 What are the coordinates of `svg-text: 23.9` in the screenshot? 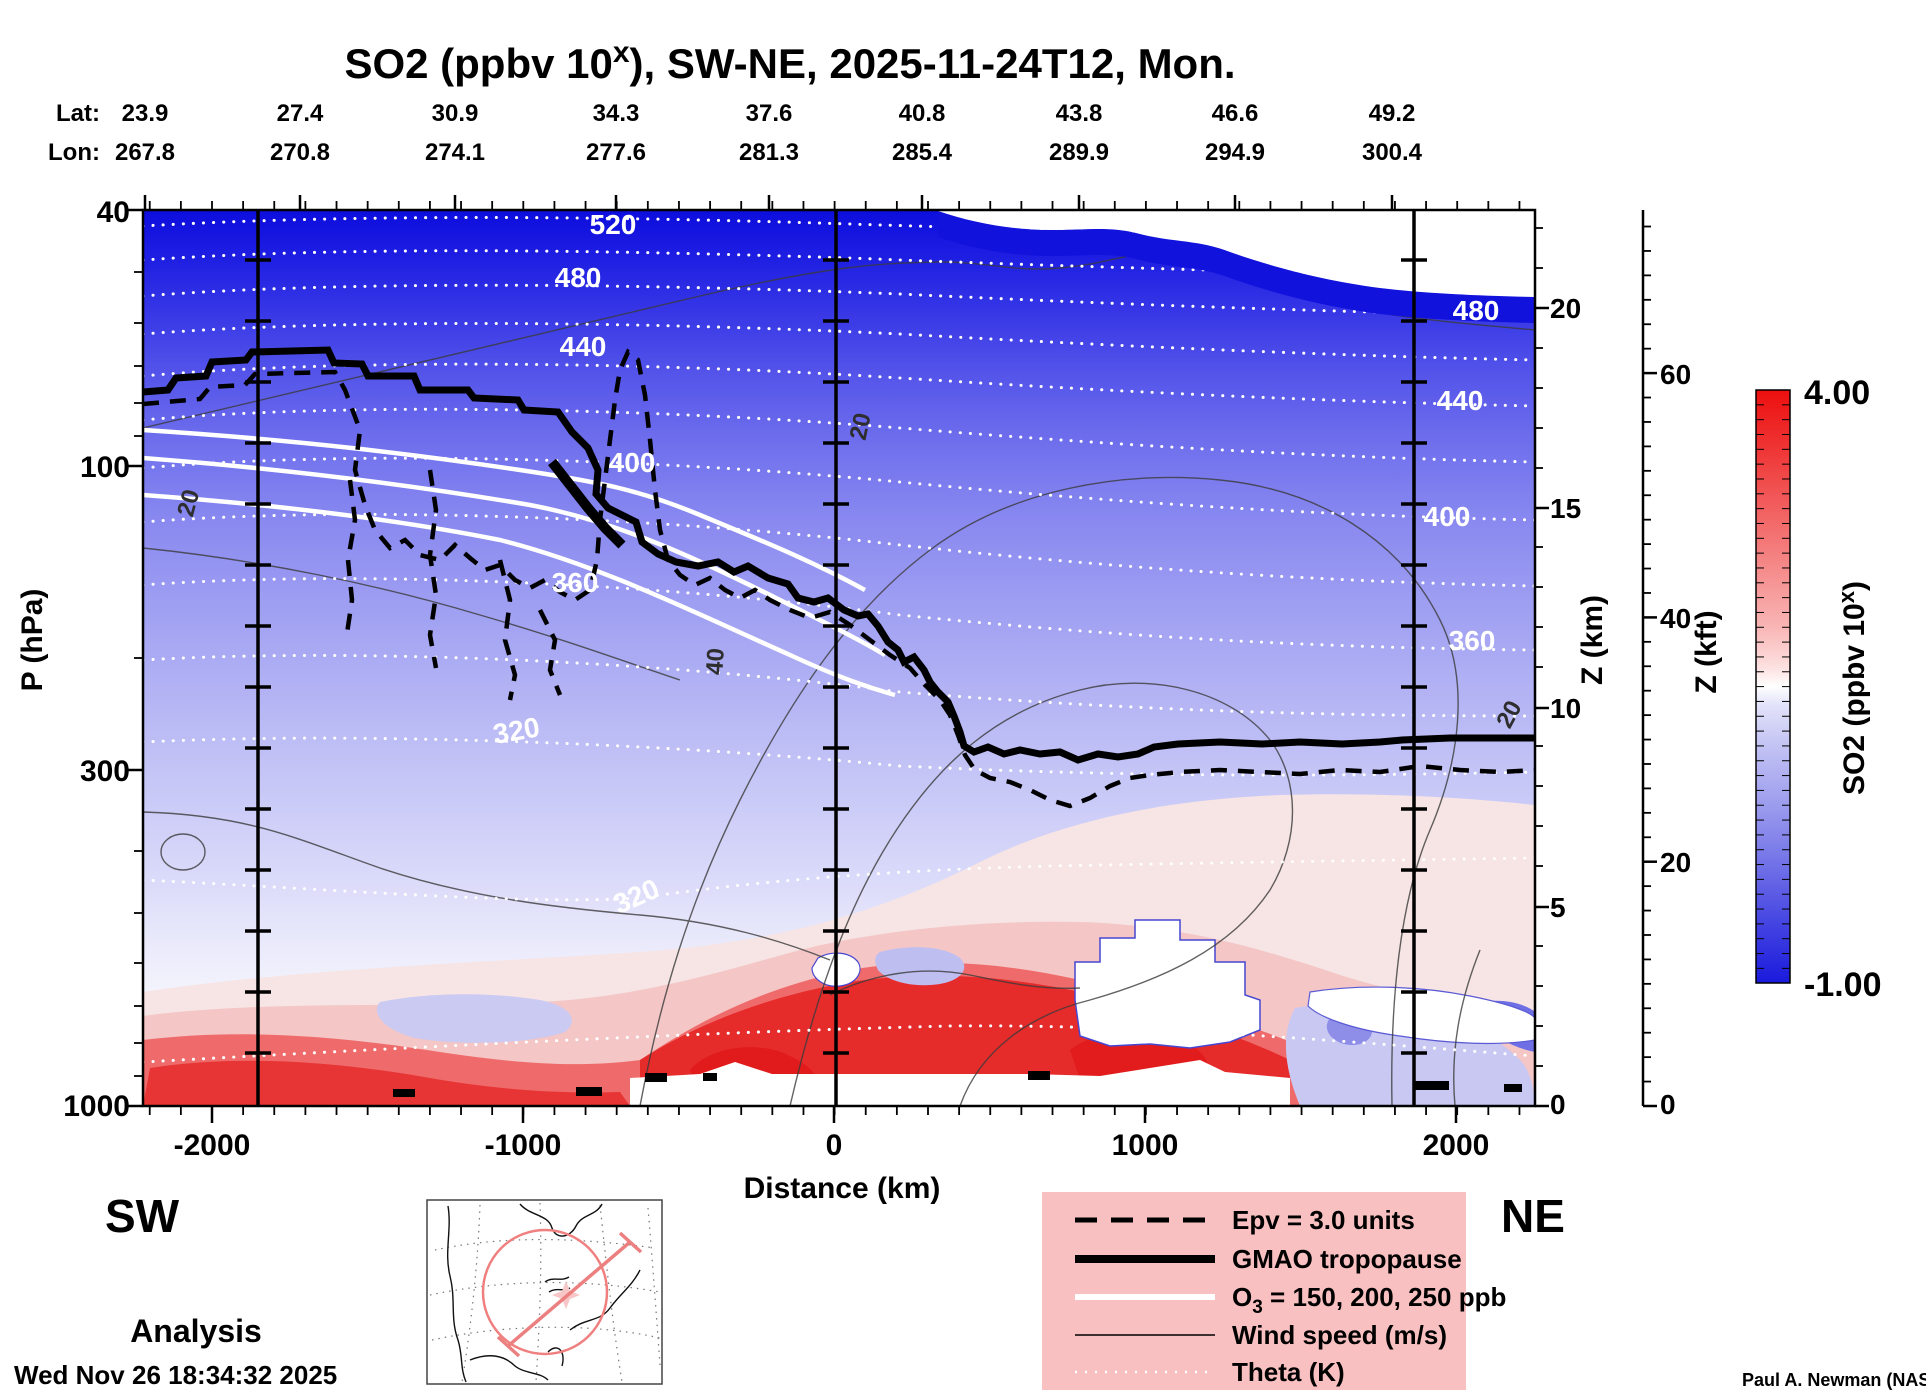 It's located at (145, 113).